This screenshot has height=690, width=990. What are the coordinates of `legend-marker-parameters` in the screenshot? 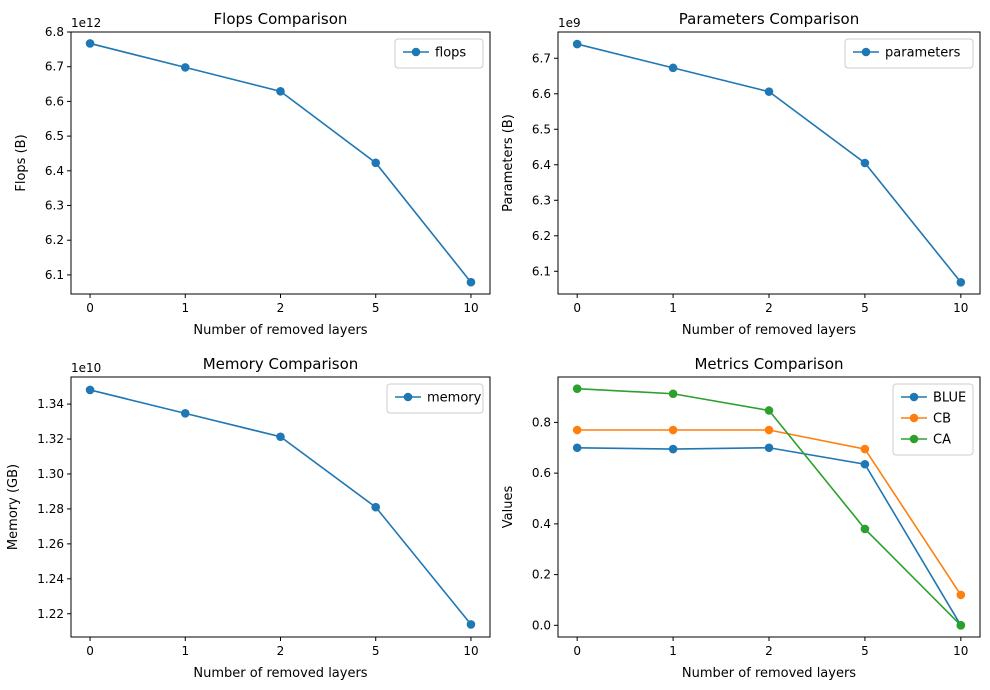 It's located at (866, 52).